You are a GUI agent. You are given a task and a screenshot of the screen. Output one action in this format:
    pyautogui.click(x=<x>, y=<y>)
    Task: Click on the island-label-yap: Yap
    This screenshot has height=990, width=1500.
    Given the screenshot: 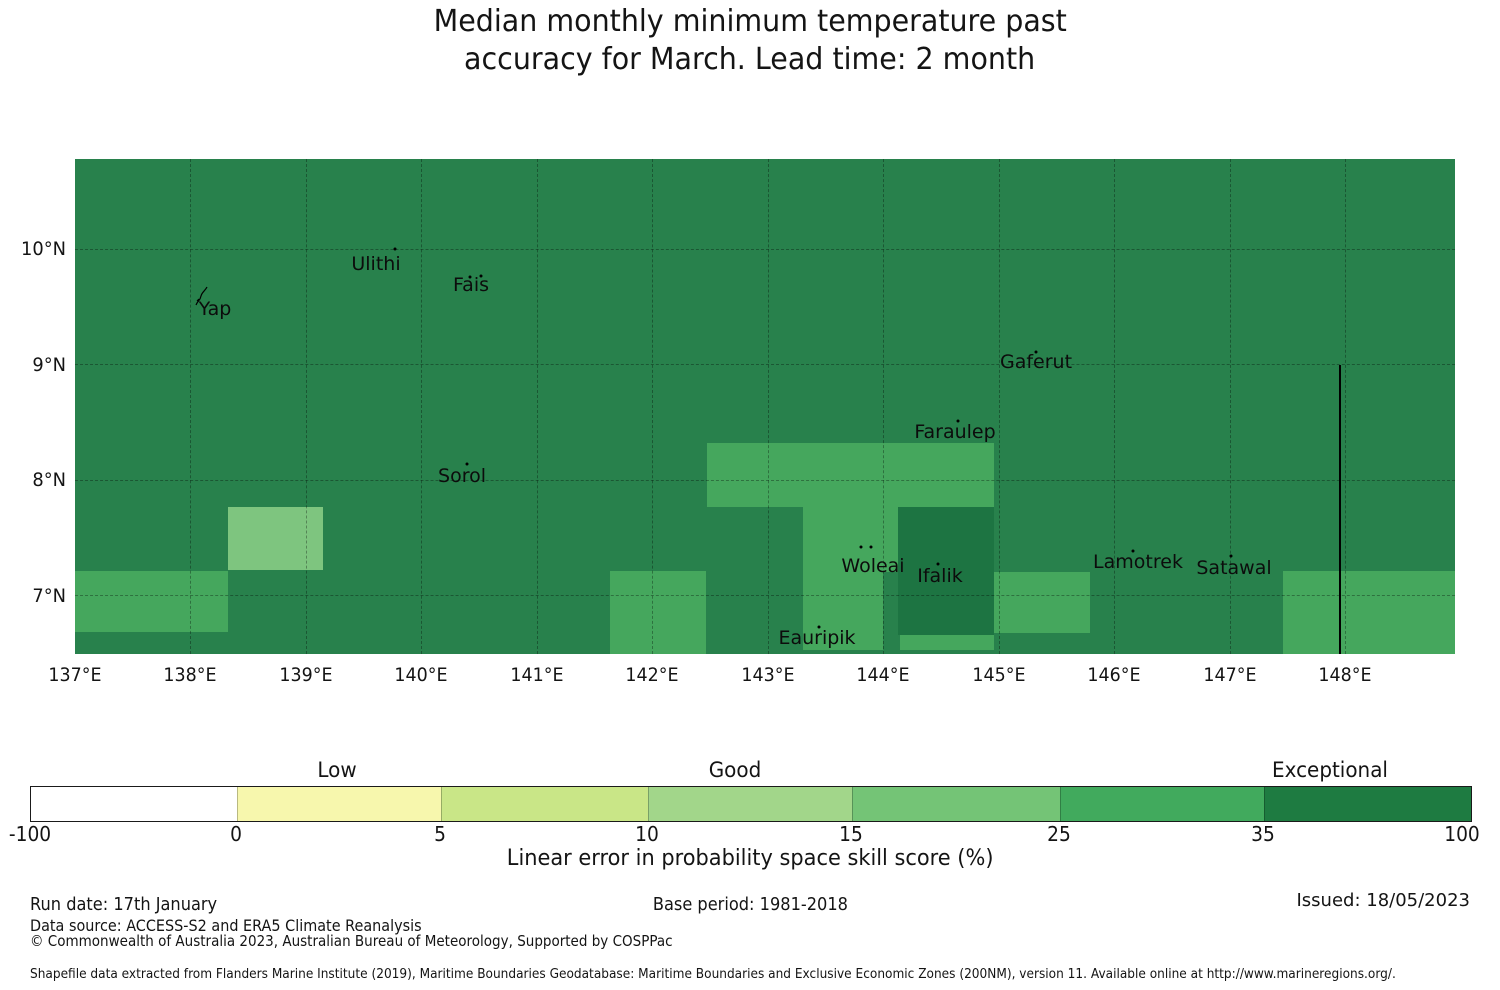 What is the action you would take?
    pyautogui.click(x=215, y=309)
    